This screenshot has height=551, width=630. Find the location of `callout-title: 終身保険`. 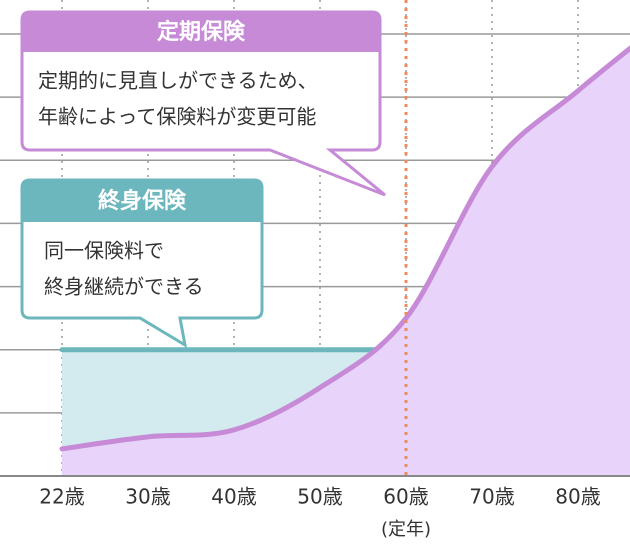

callout-title: 終身保険 is located at coordinates (142, 201).